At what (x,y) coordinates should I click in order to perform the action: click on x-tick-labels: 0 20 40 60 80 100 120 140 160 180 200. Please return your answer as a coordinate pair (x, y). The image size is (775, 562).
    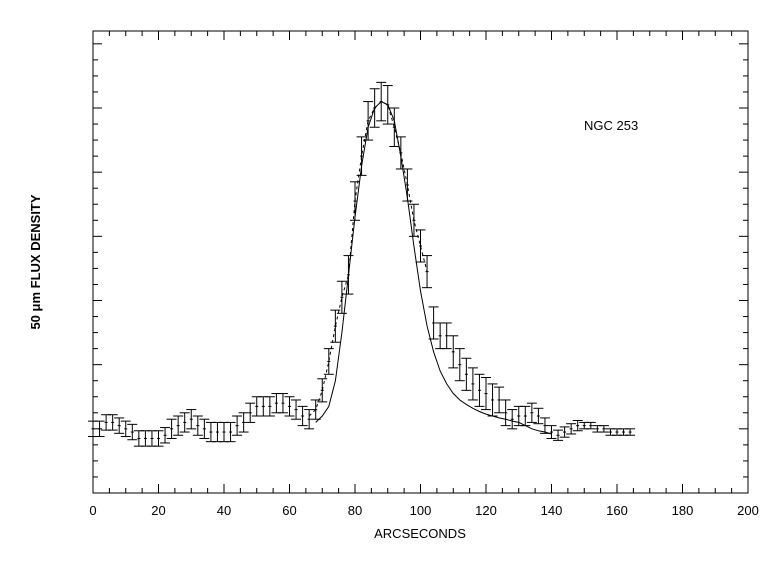
    Looking at the image, I should click on (423, 510).